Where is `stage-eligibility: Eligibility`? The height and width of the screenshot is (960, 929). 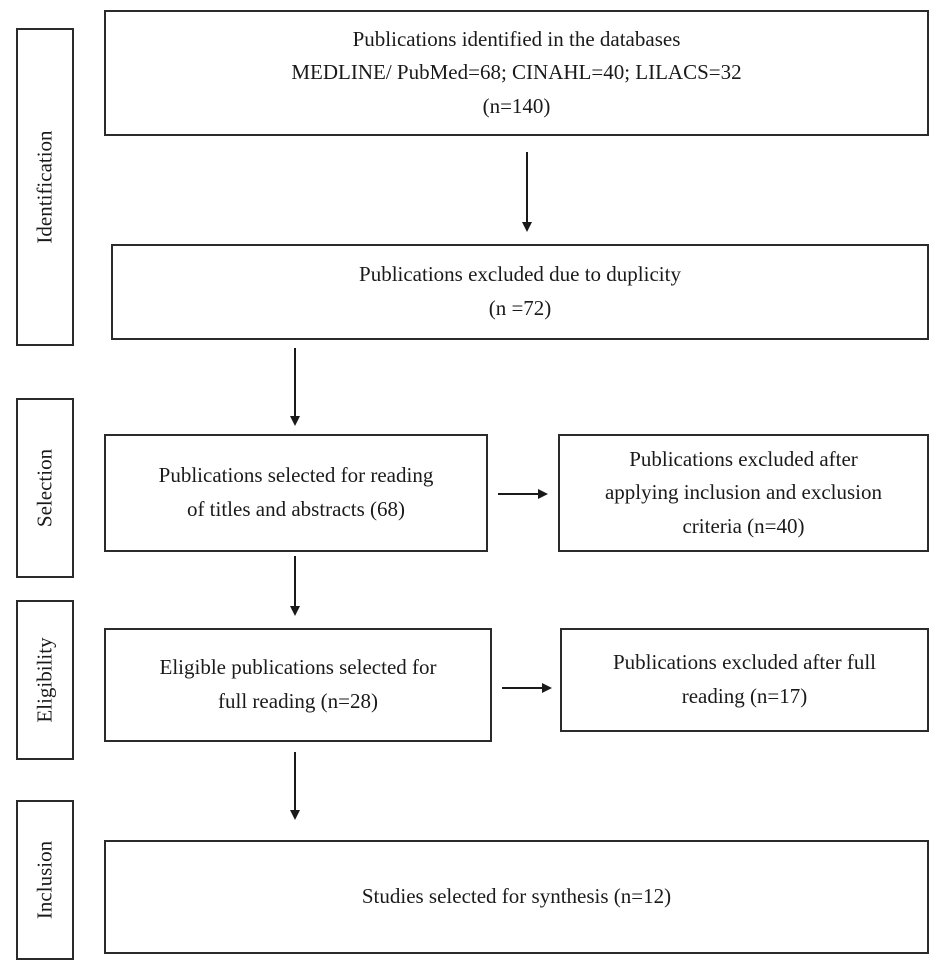 stage-eligibility: Eligibility is located at coordinates (45, 680).